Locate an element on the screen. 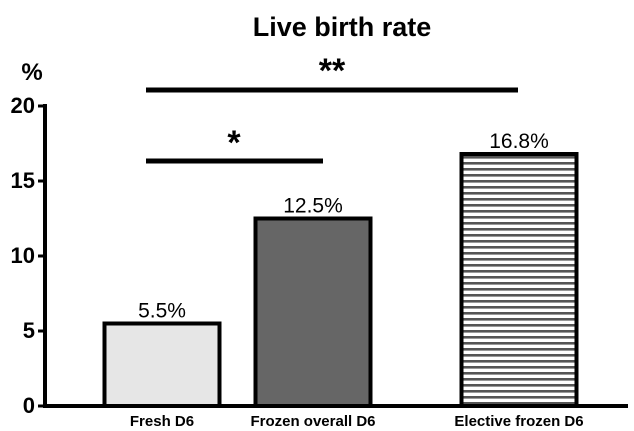 The width and height of the screenshot is (634, 431). data-label: 5.5% is located at coordinates (162, 311).